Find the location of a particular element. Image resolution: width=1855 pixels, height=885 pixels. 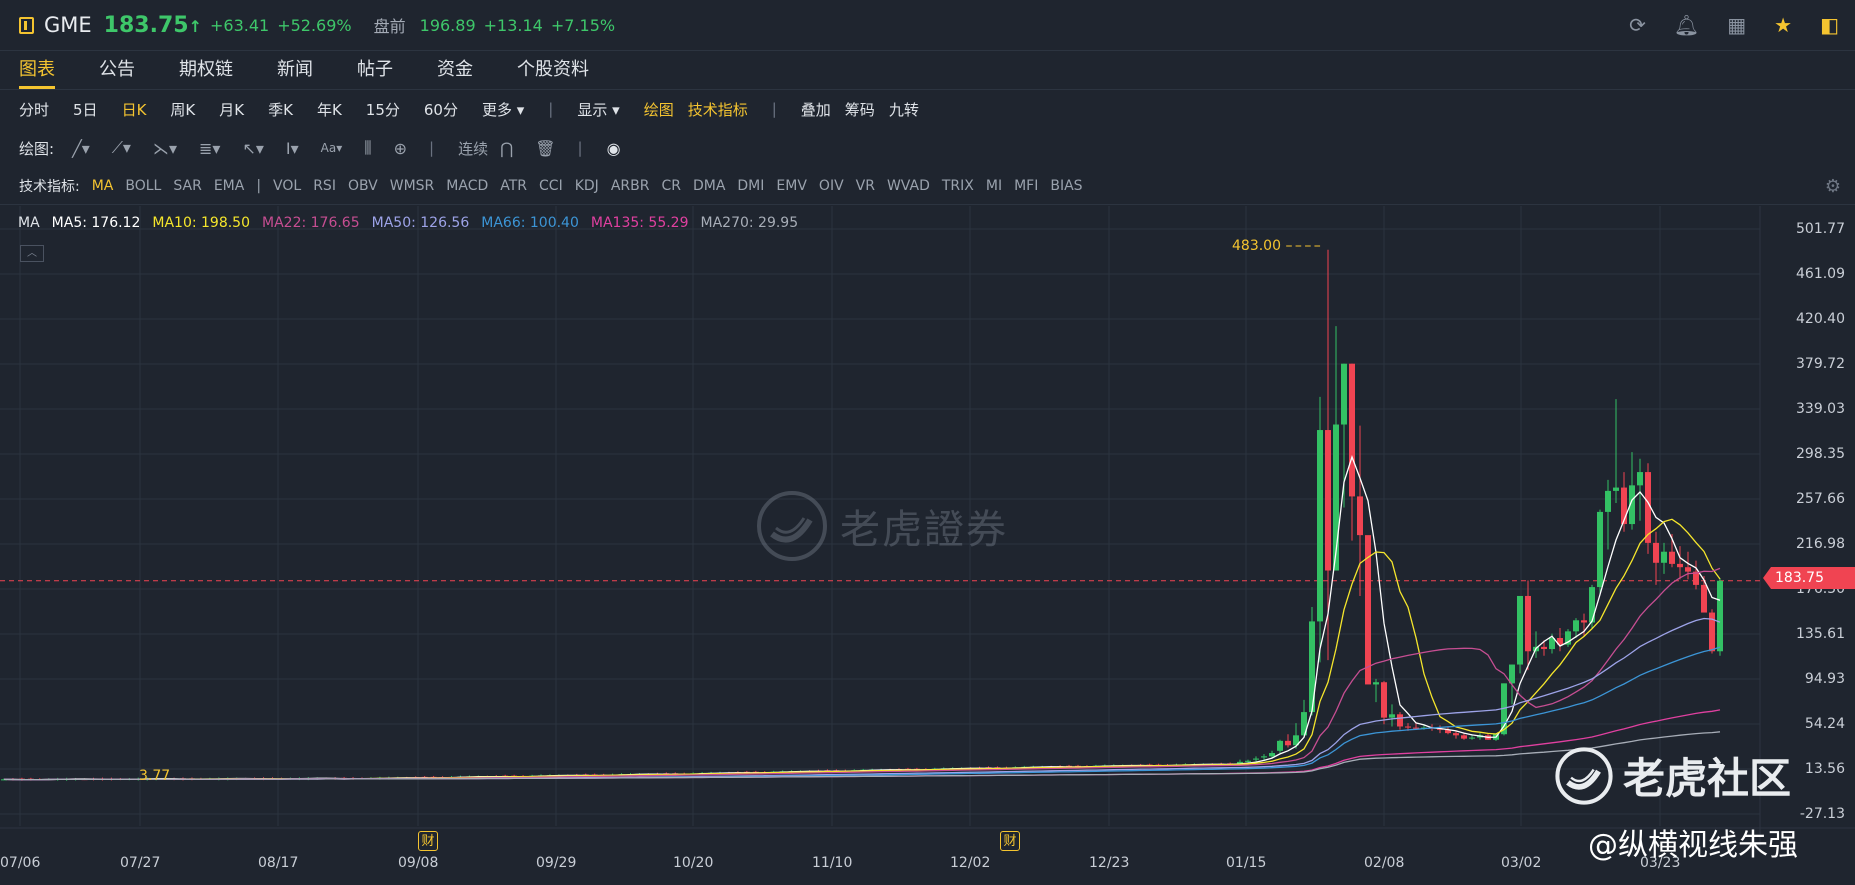

zoom-icon: ⊕ is located at coordinates (400, 148).